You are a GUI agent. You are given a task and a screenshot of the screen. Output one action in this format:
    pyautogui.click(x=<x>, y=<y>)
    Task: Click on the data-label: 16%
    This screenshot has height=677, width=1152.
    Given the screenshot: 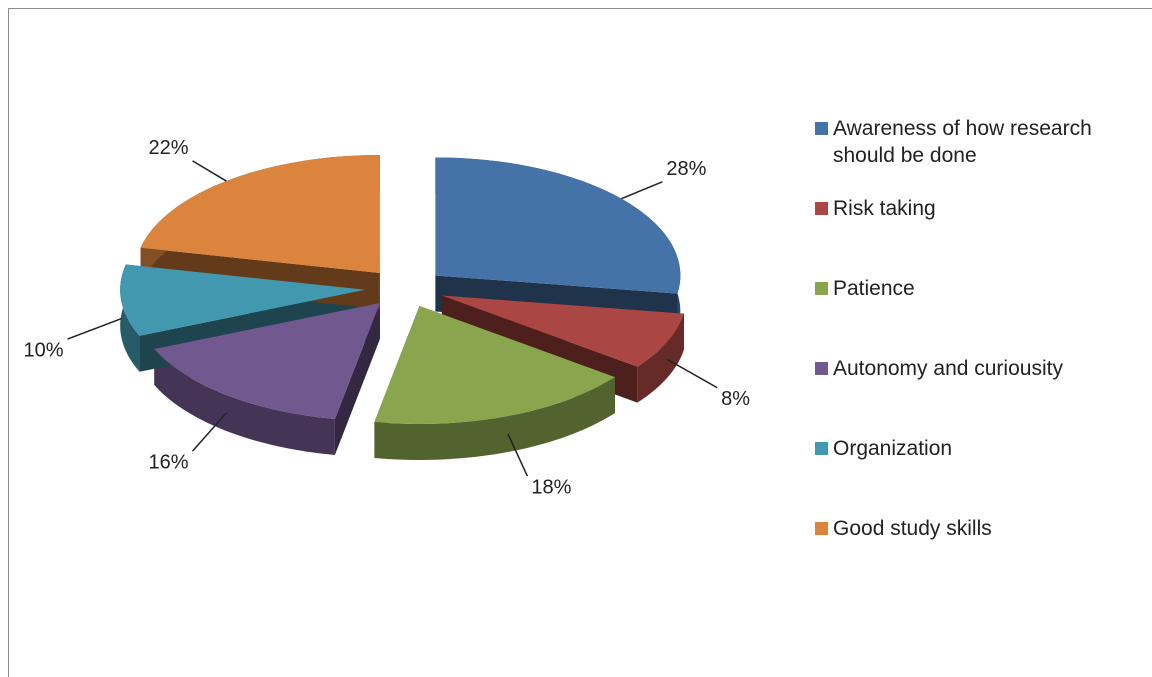 What is the action you would take?
    pyautogui.click(x=169, y=462)
    